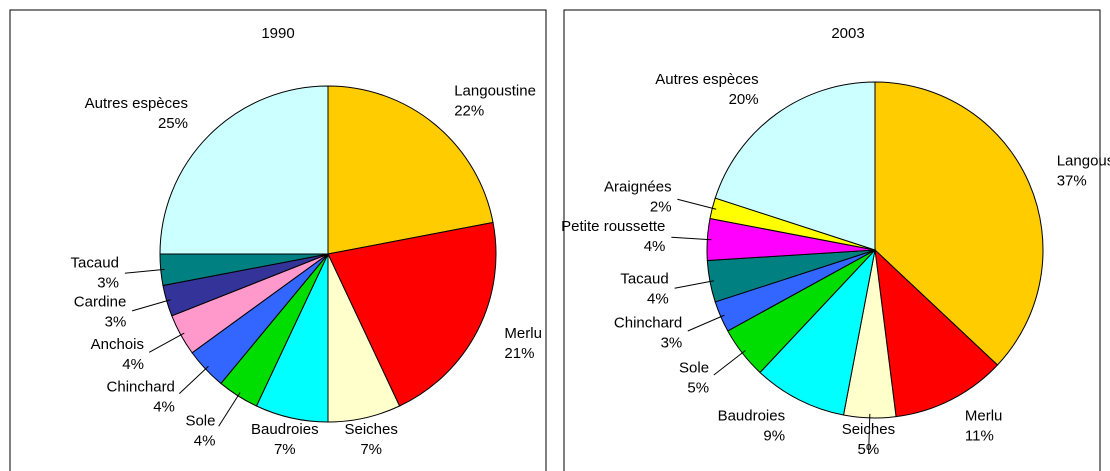 The width and height of the screenshot is (1110, 471). I want to click on slice-value: 25%, so click(173, 123).